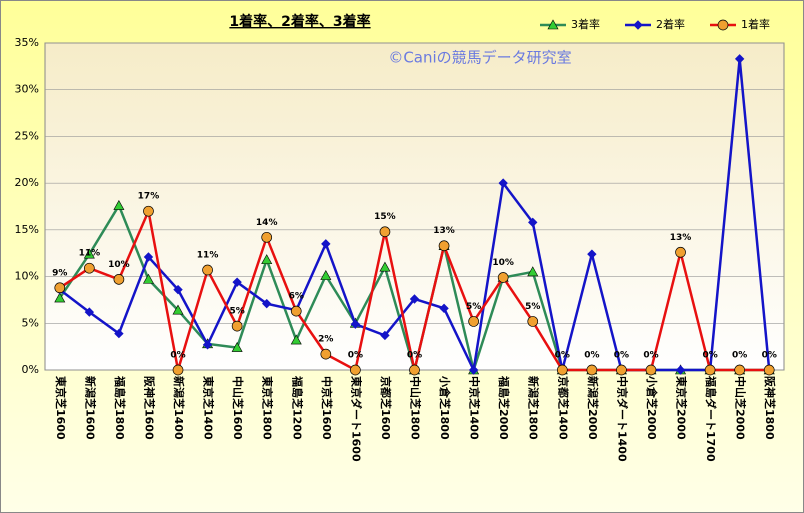  What do you see at coordinates (622, 419) in the screenshot?
I see `x-tick-label: 中京ダート1400` at bounding box center [622, 419].